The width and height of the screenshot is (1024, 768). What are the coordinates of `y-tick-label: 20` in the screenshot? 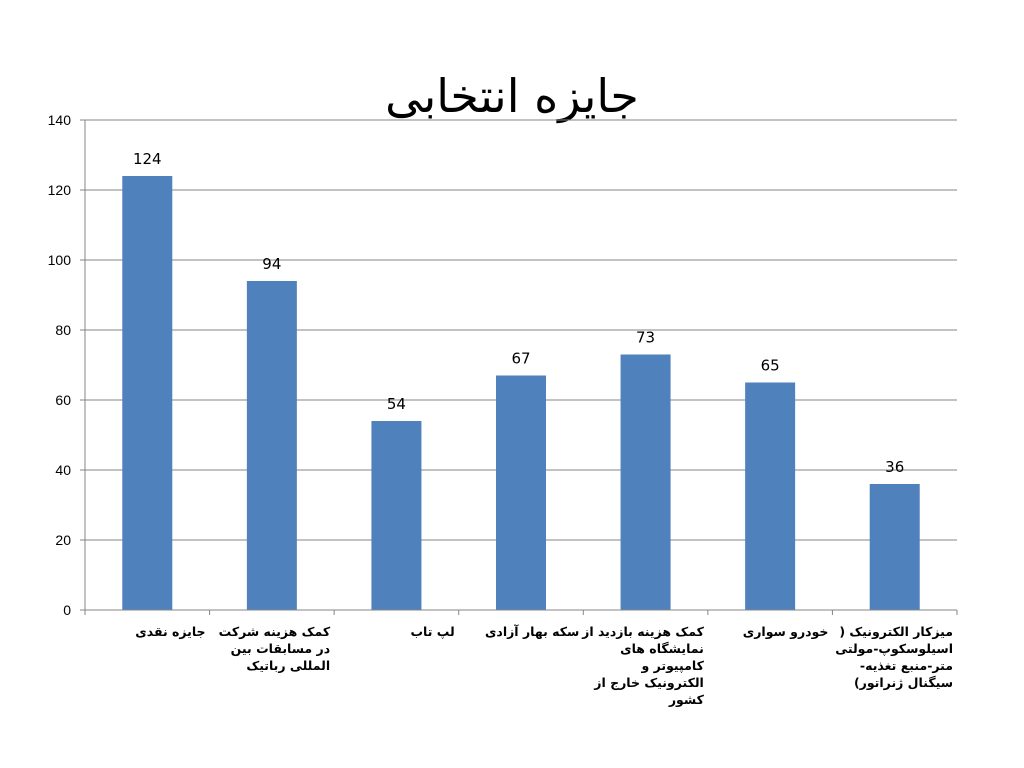 It's located at (63, 540).